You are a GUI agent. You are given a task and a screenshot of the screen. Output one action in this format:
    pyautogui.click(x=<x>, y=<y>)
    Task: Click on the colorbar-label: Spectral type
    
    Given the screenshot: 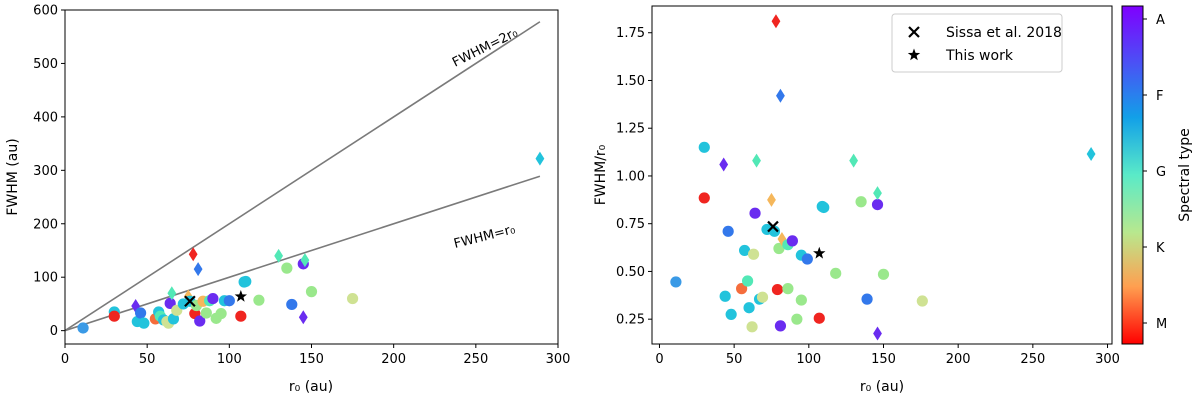 What is the action you would take?
    pyautogui.click(x=1185, y=175)
    